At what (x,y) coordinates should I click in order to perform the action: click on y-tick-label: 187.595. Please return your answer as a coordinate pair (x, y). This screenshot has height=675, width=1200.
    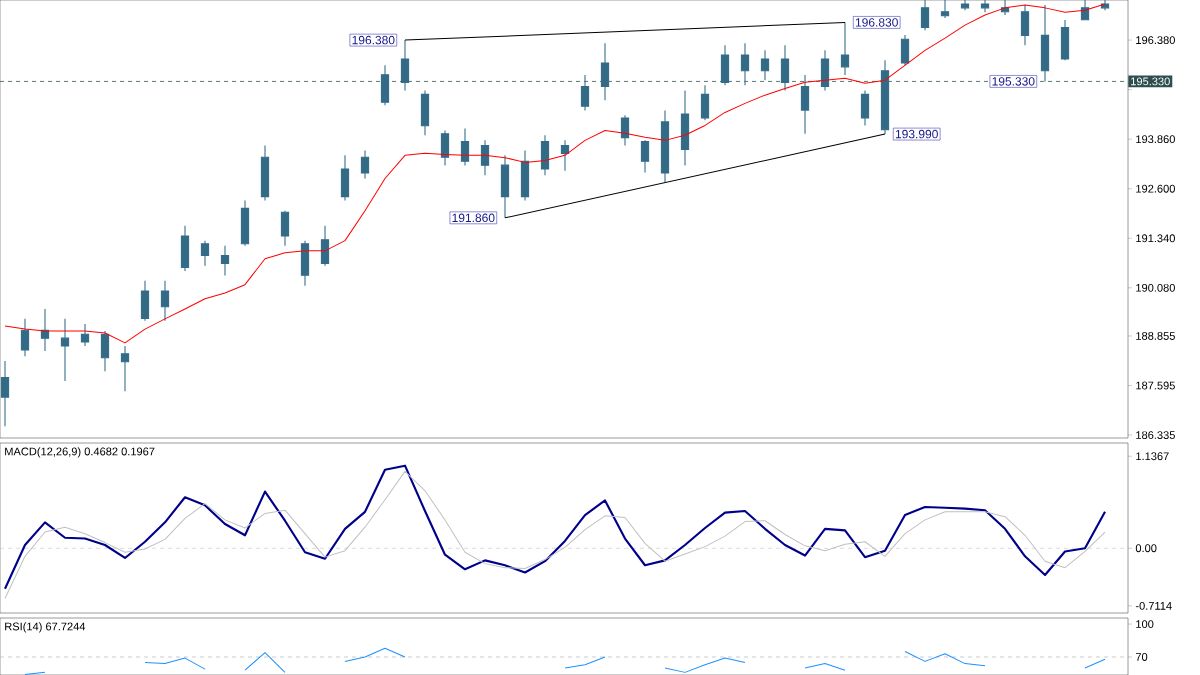
    Looking at the image, I should click on (1155, 385).